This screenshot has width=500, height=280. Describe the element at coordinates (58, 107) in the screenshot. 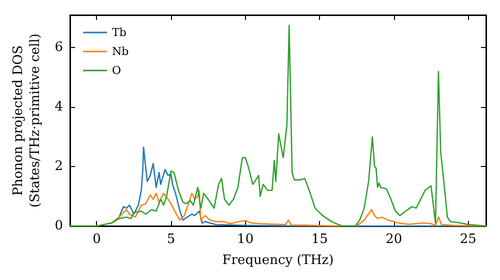

I see `y-tick-label: 4` at that location.